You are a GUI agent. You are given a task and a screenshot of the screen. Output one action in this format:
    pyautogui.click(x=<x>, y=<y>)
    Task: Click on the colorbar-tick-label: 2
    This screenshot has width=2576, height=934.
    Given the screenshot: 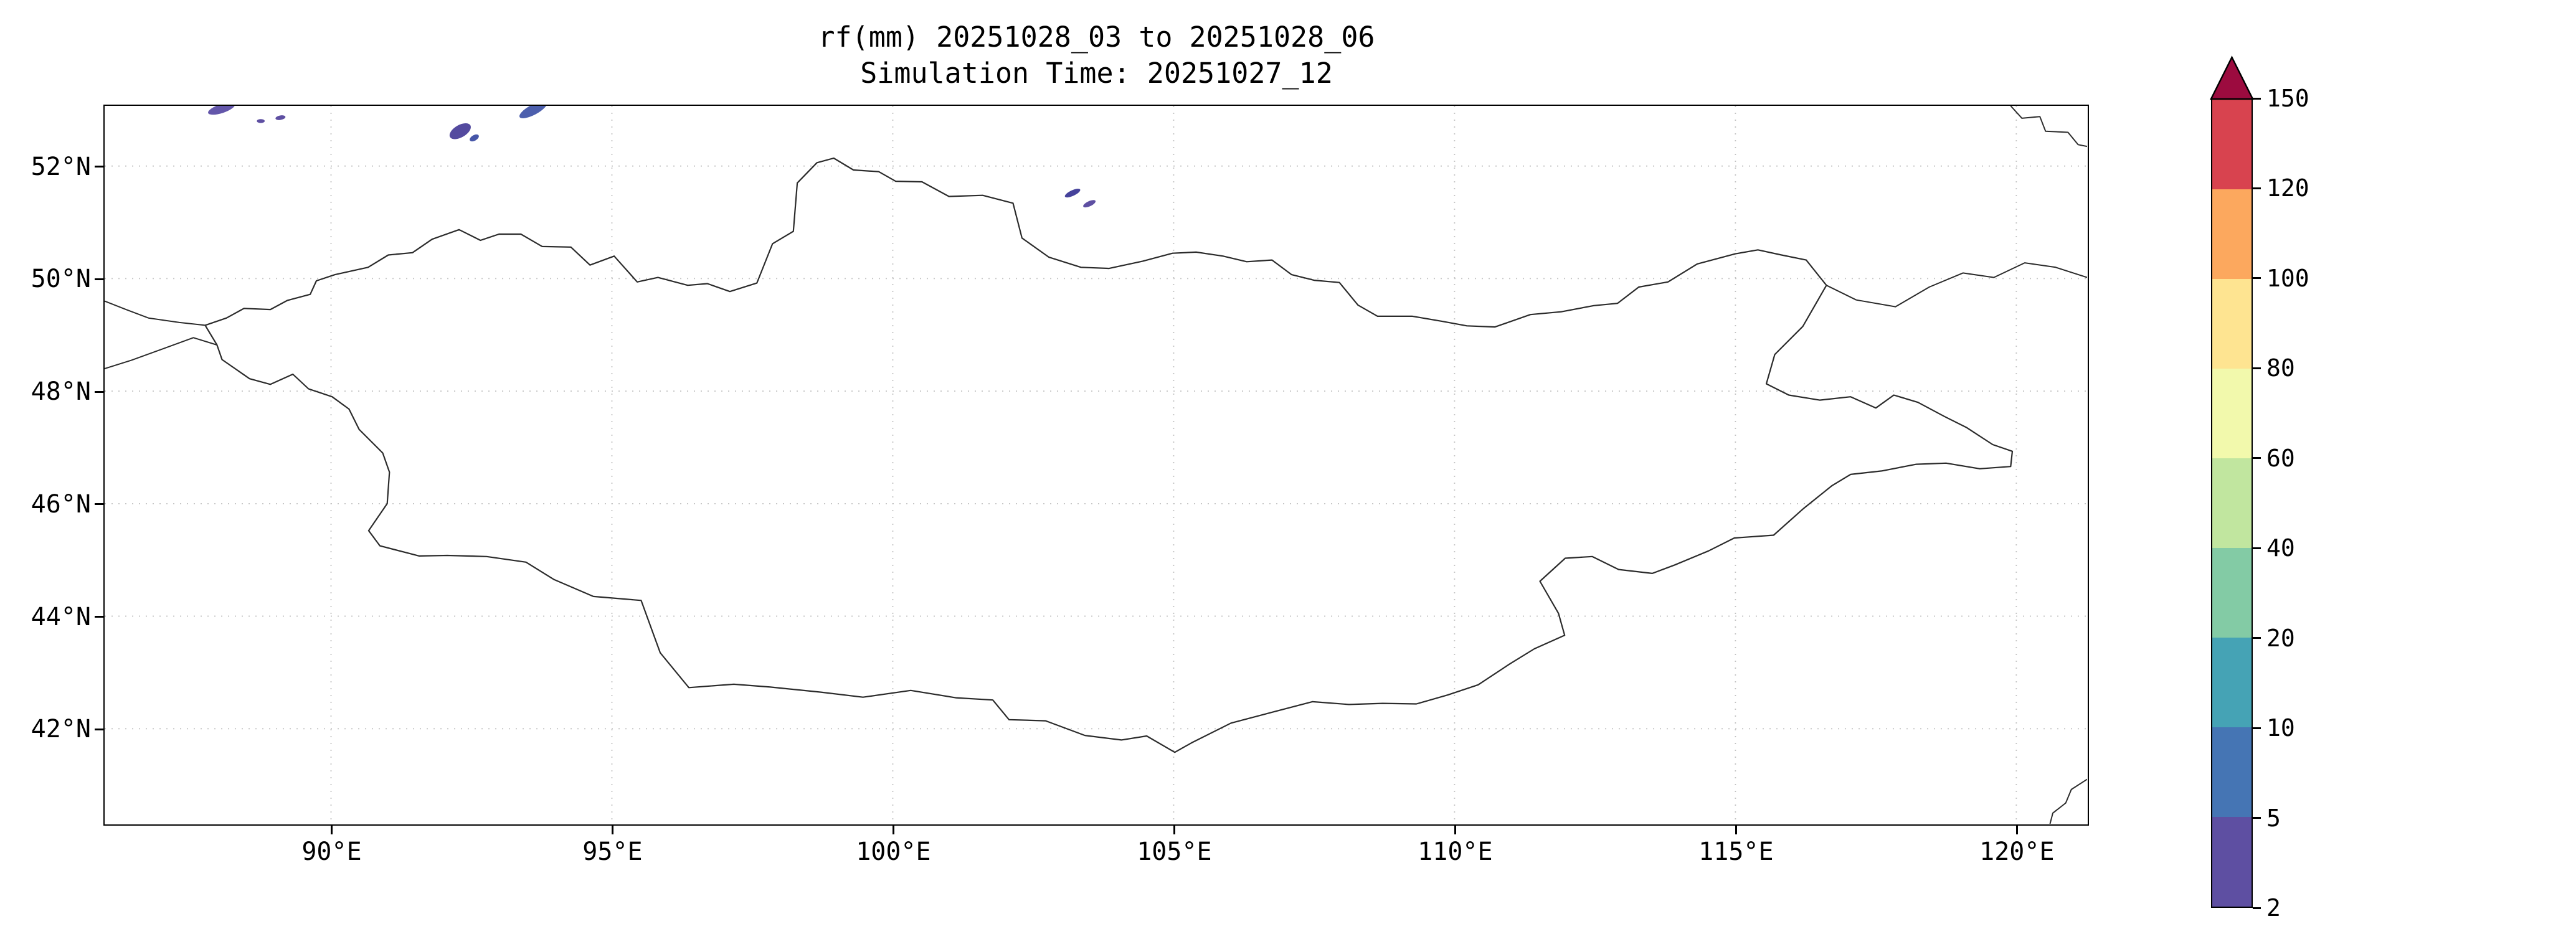 What is the action you would take?
    pyautogui.click(x=2274, y=908)
    